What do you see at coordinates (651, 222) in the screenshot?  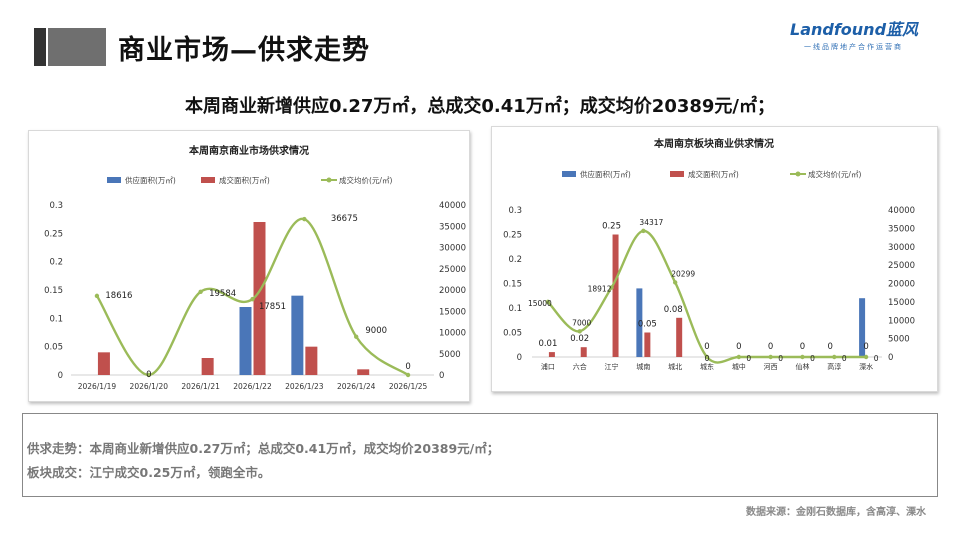 I see `price-data-label: 34317` at bounding box center [651, 222].